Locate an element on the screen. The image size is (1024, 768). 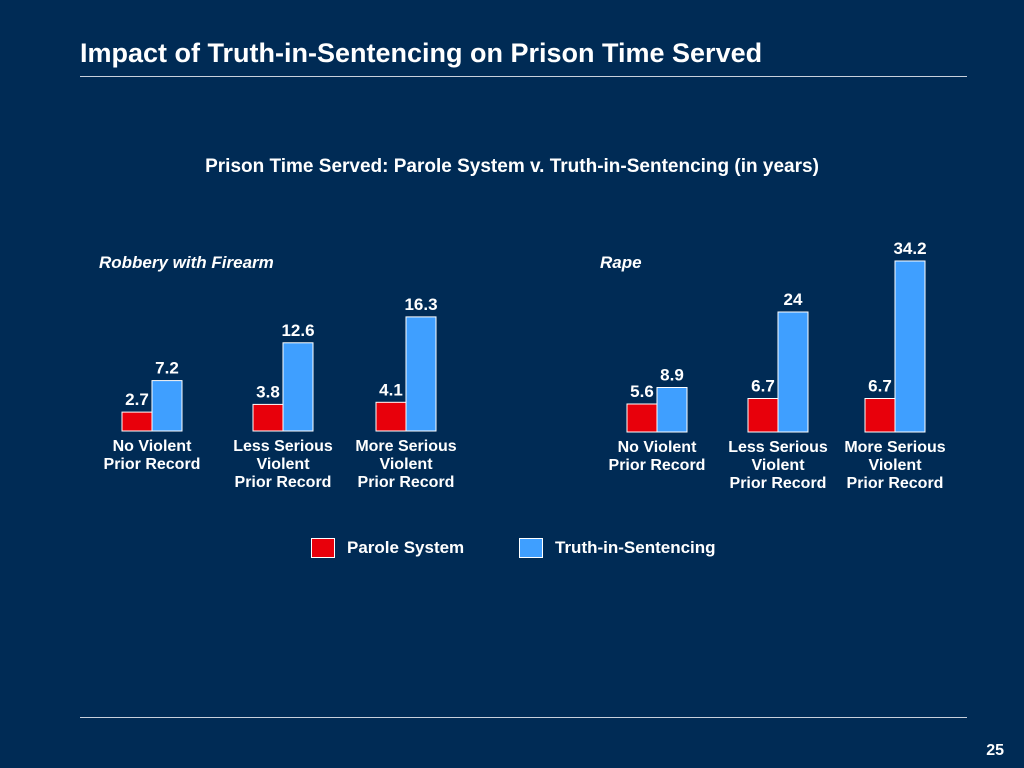
legend: Parole System Truth-in-Sentencing is located at coordinates (512, 553).